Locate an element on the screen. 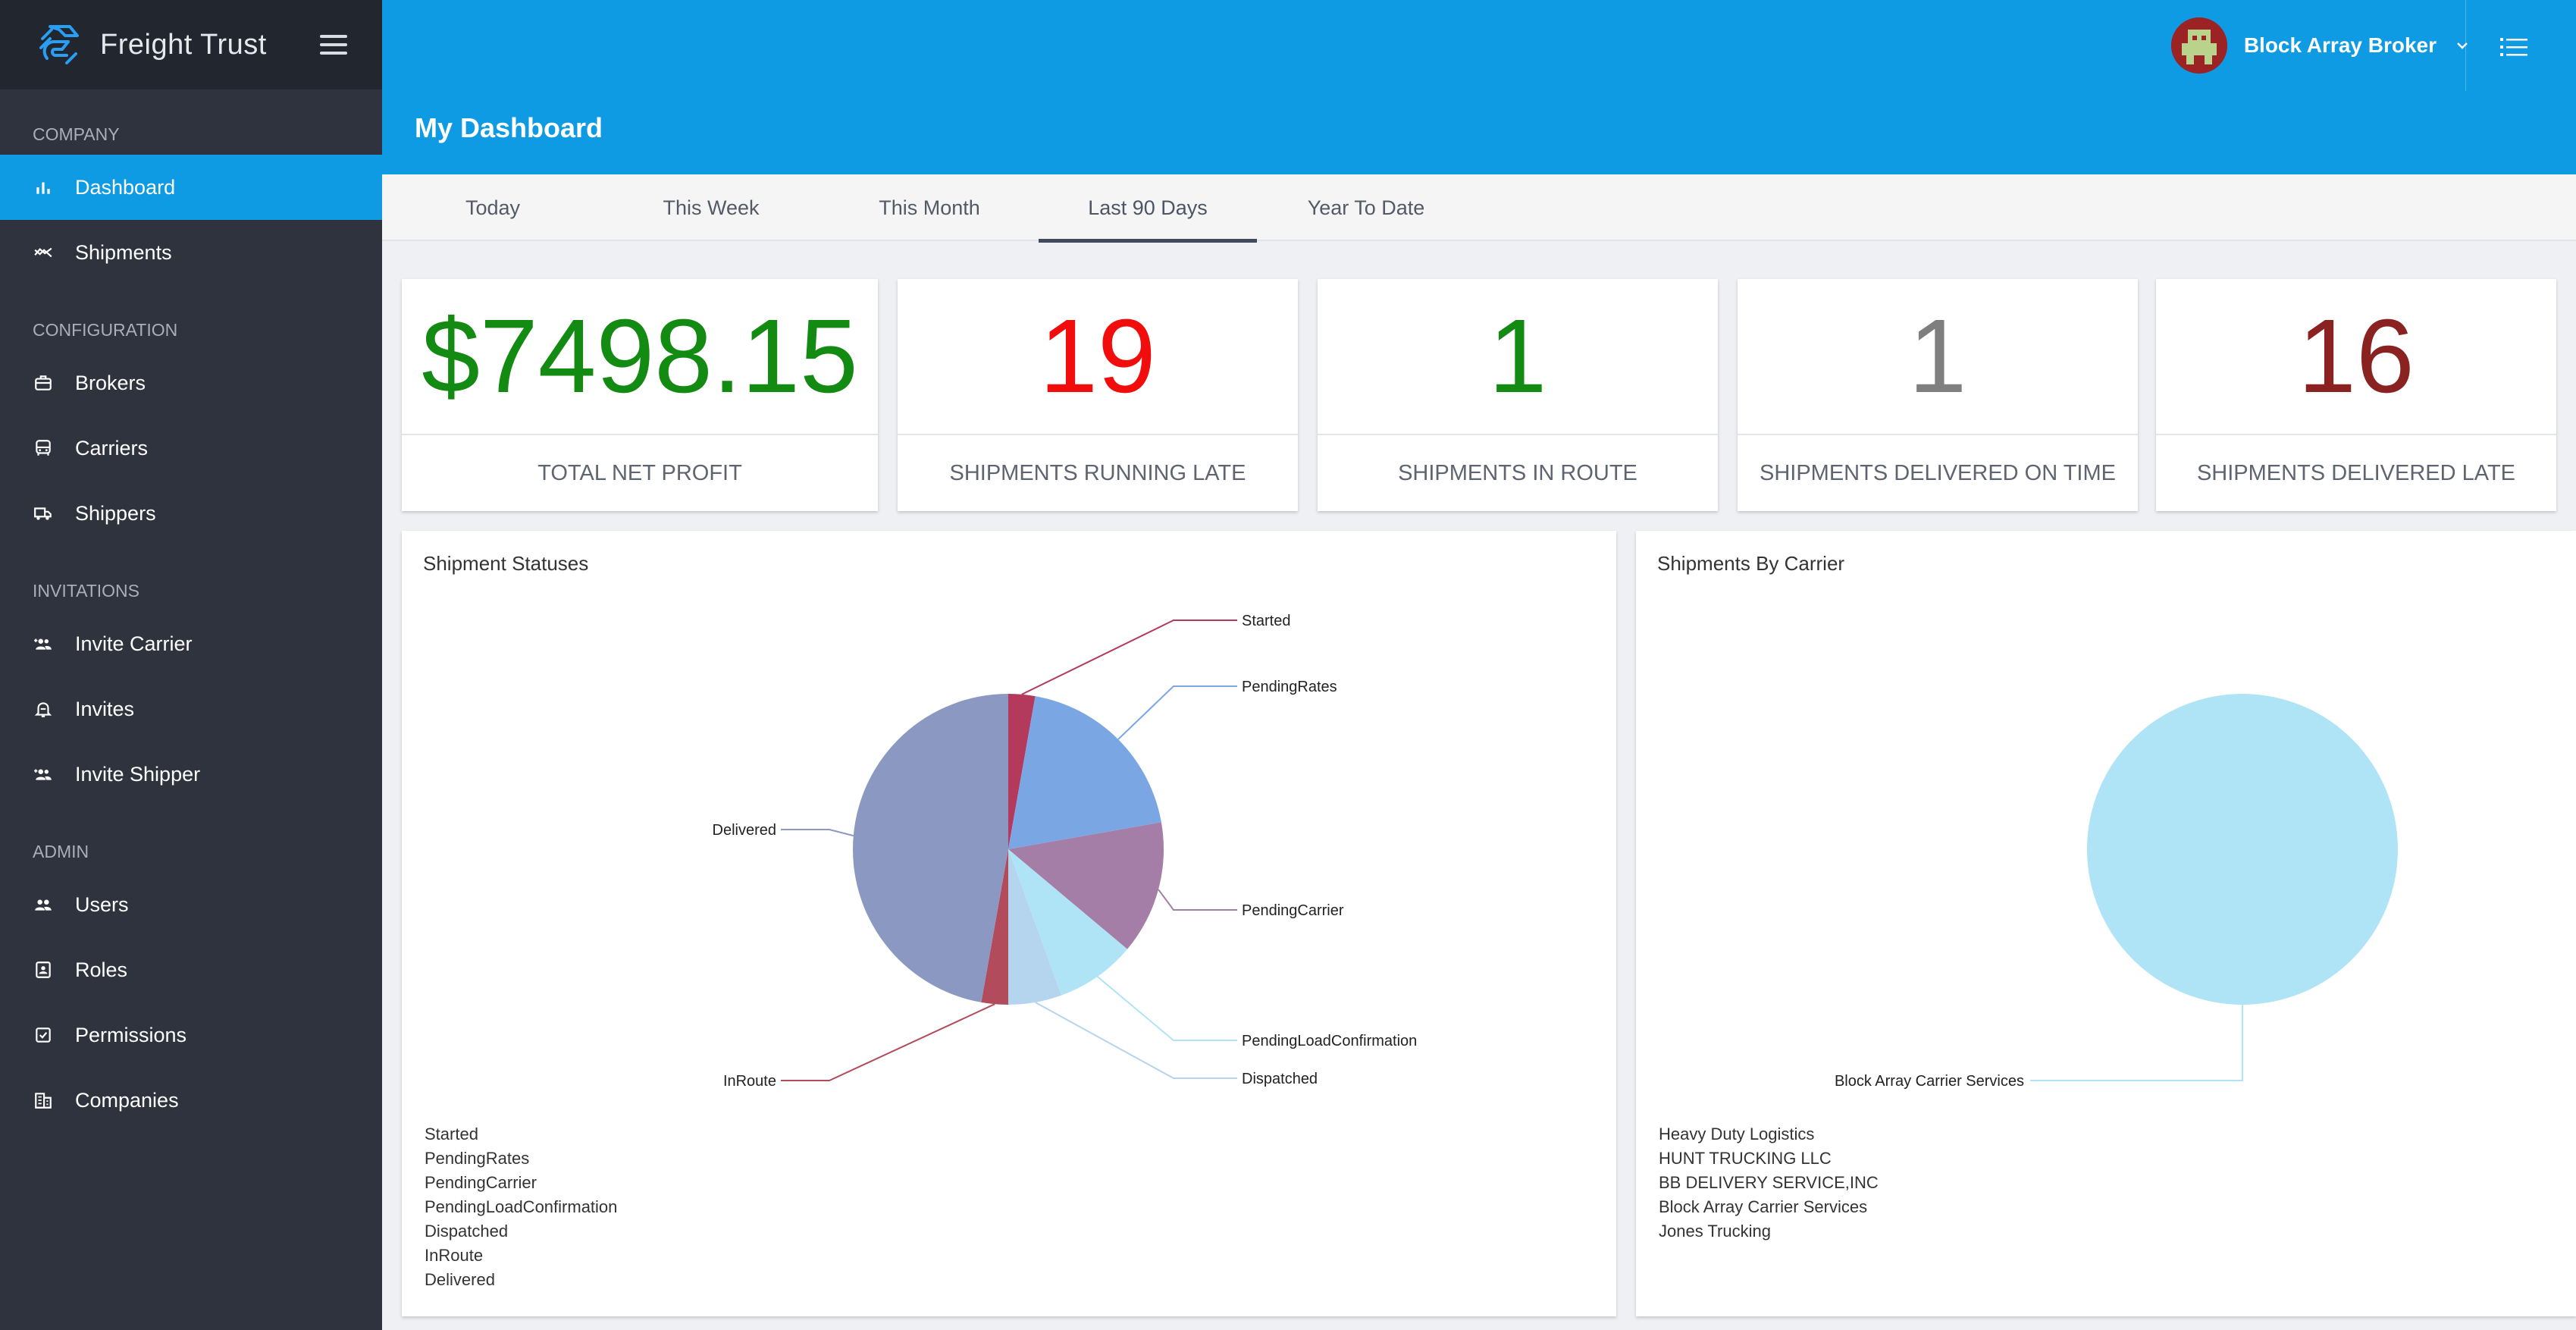 Image resolution: width=2576 pixels, height=1330 pixels. slice-label: PendingLoadConfirmation is located at coordinates (1329, 1041).